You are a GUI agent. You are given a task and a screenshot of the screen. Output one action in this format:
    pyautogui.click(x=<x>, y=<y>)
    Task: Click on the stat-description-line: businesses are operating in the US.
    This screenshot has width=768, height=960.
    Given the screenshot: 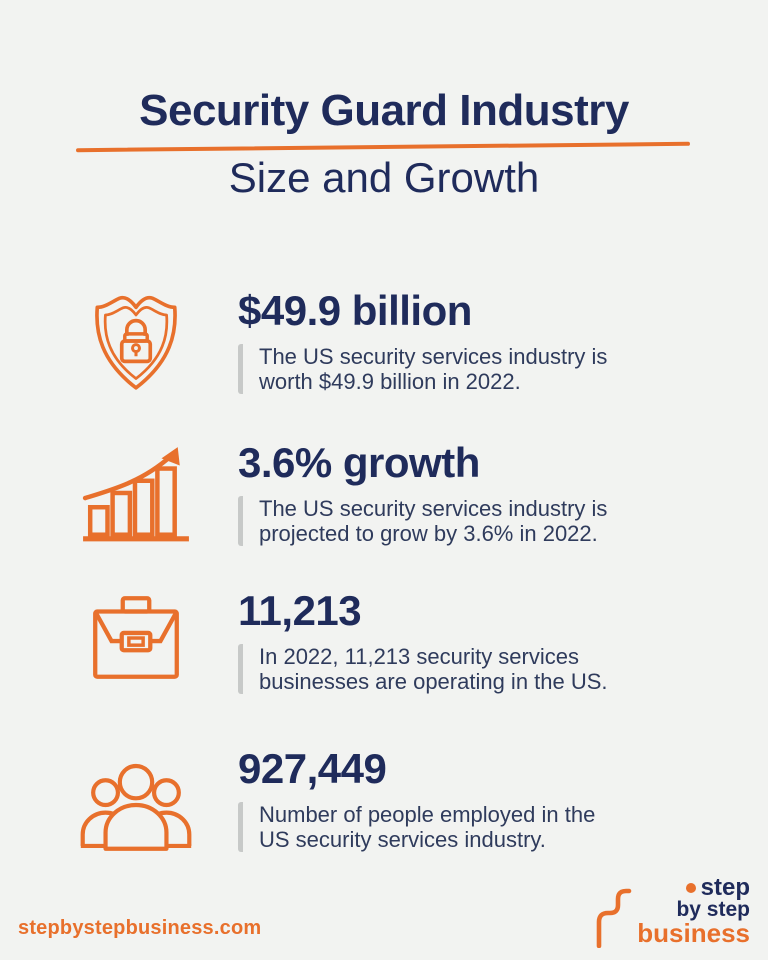 What is the action you would take?
    pyautogui.click(x=433, y=682)
    